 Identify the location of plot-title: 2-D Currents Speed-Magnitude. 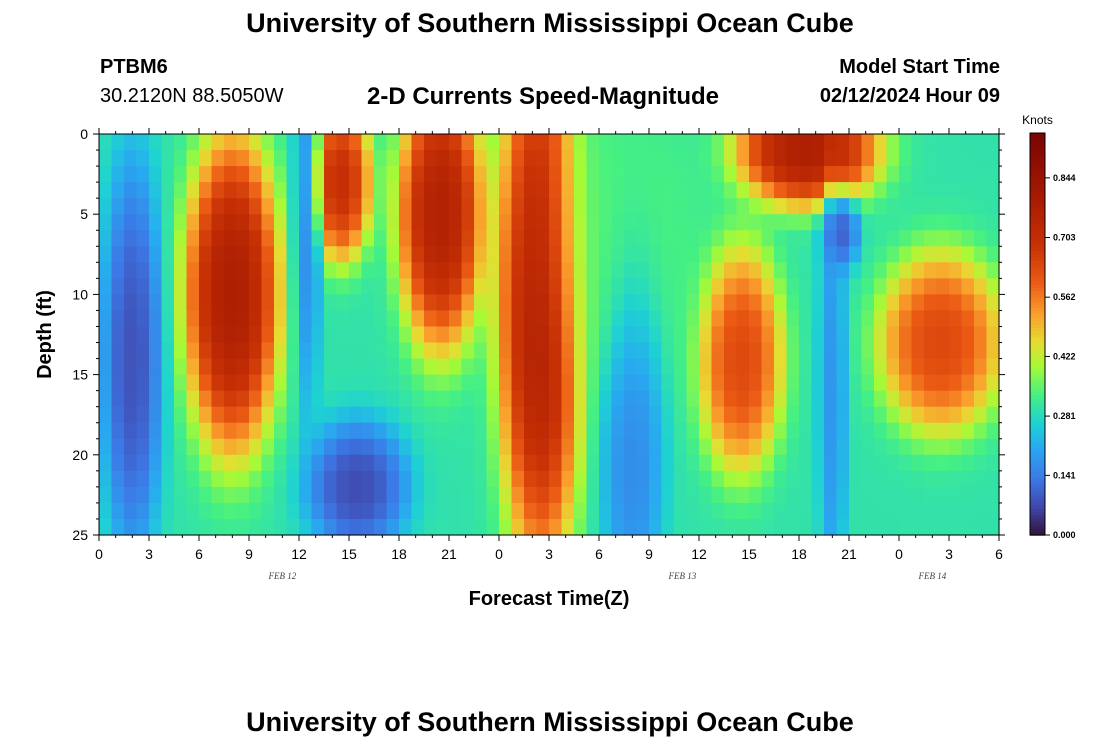
(543, 96).